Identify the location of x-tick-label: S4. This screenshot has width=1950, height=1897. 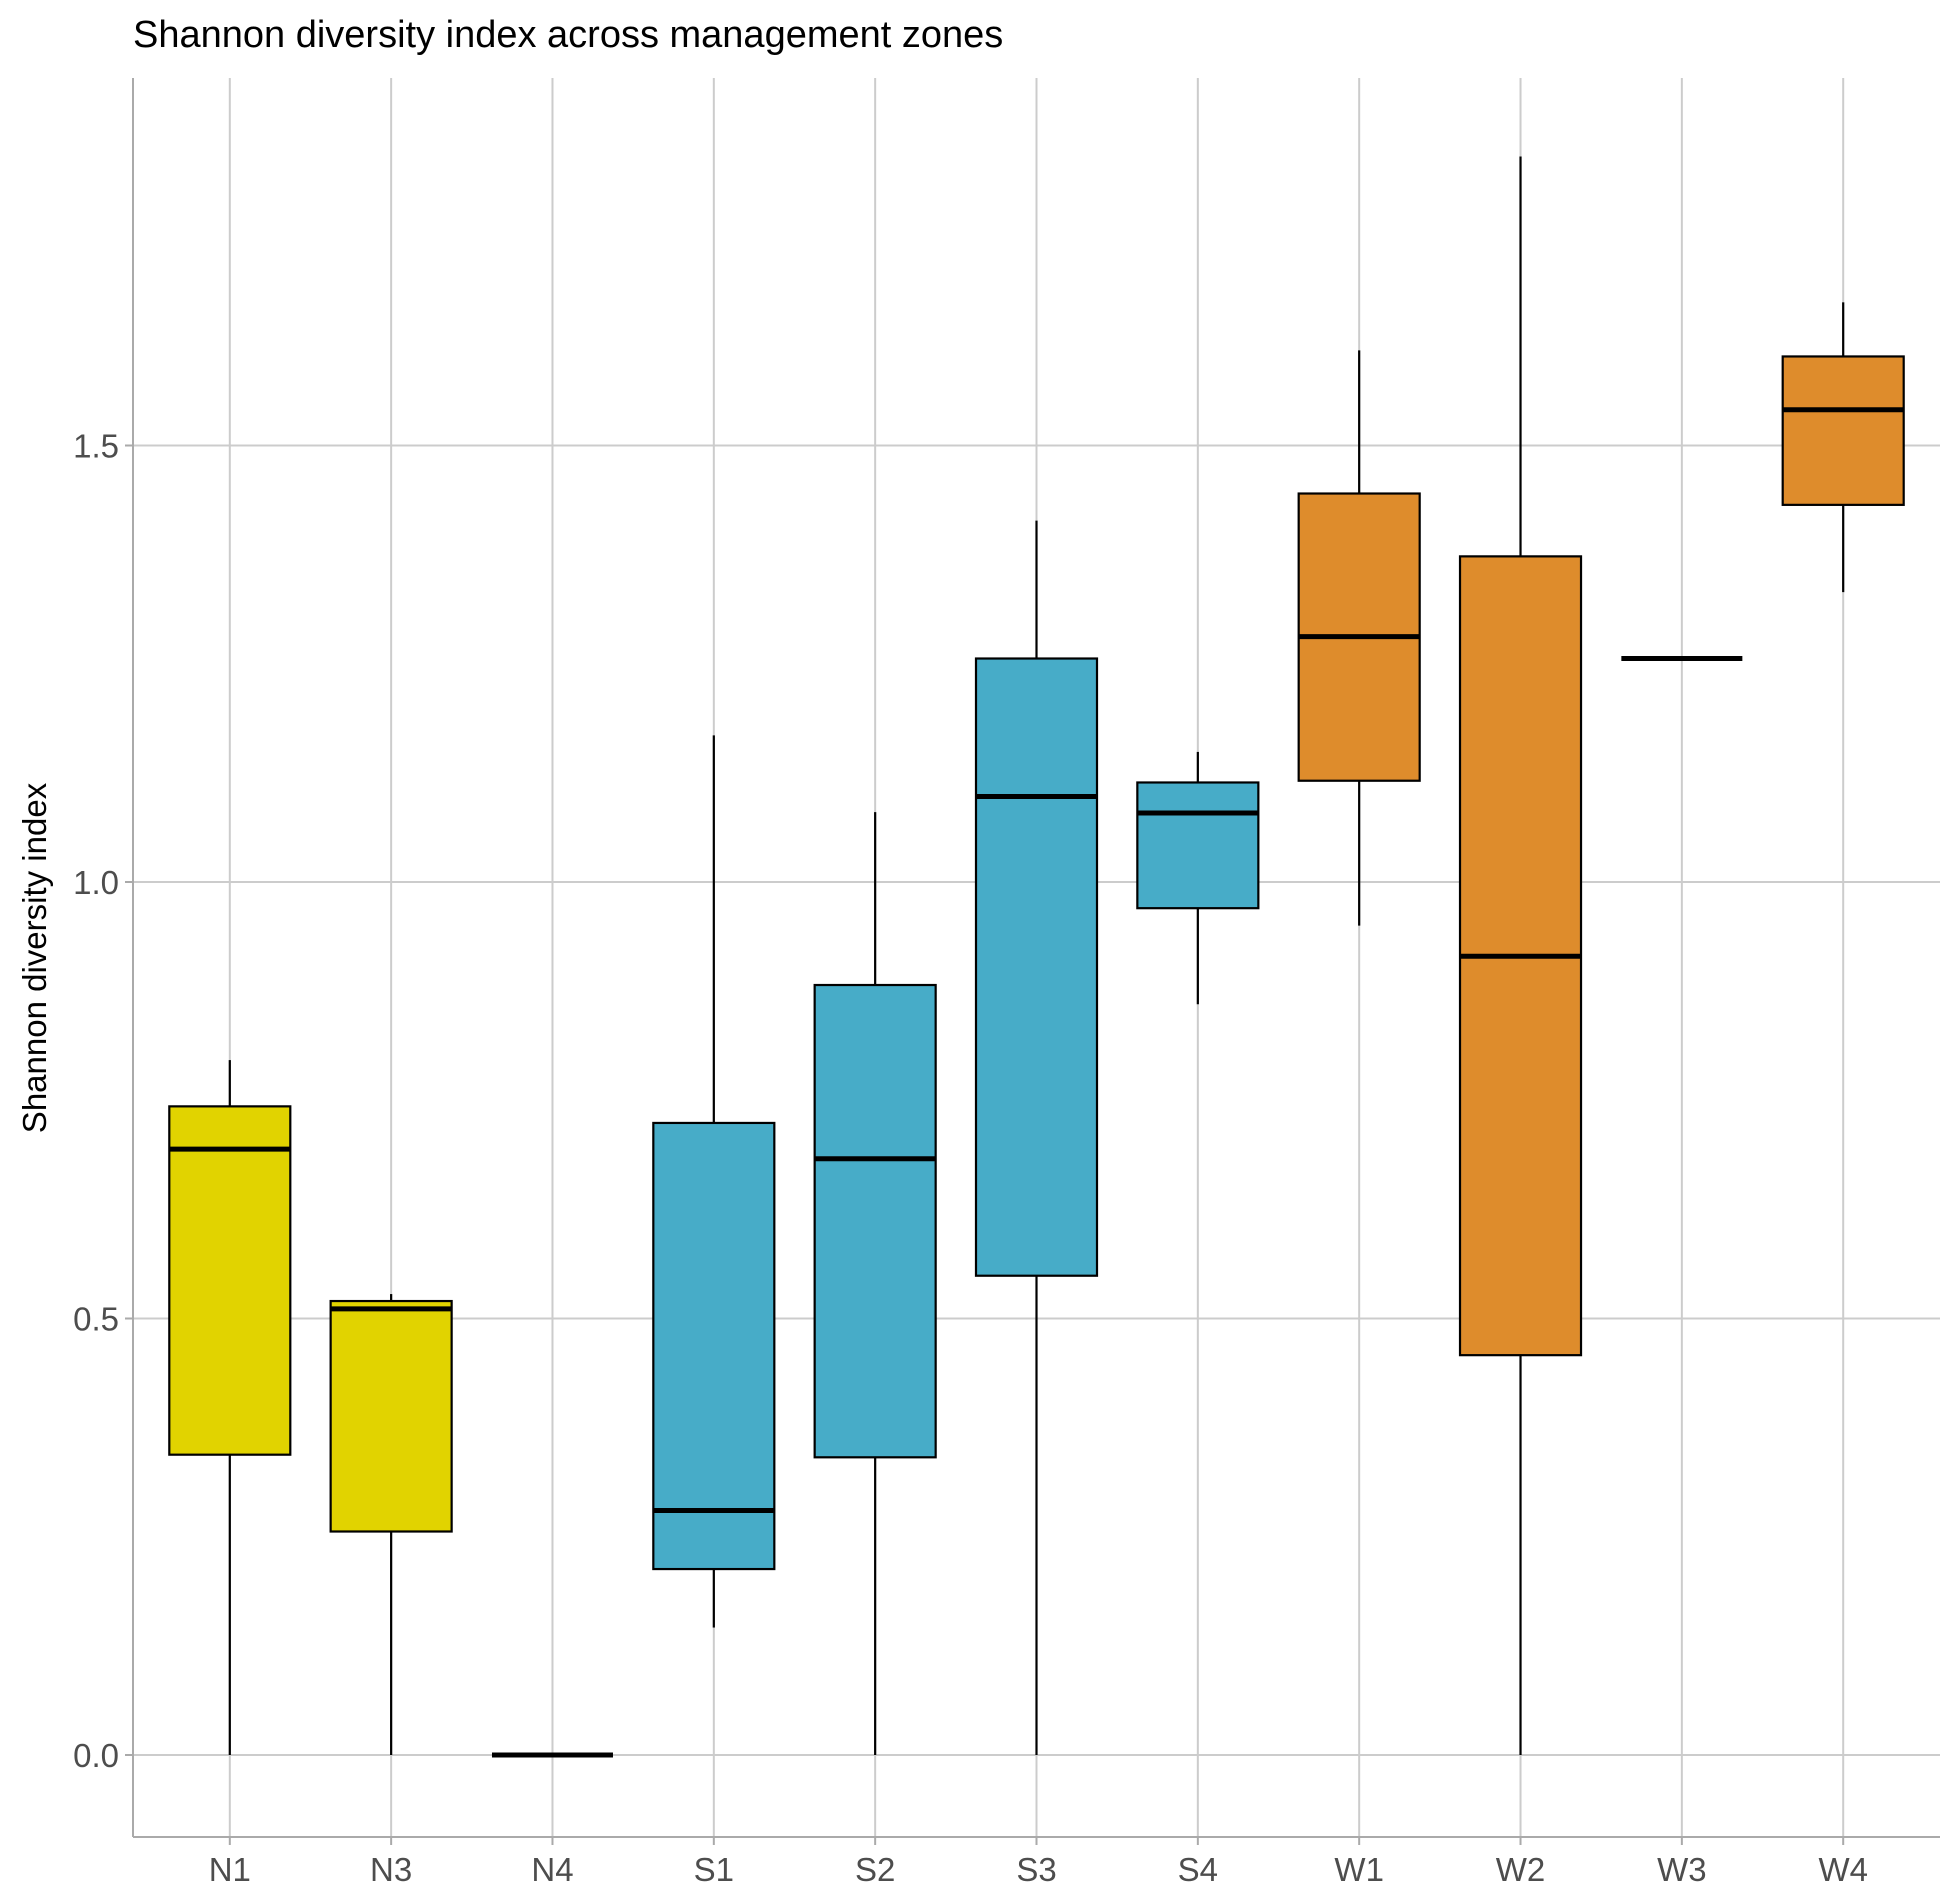
(1198, 1869).